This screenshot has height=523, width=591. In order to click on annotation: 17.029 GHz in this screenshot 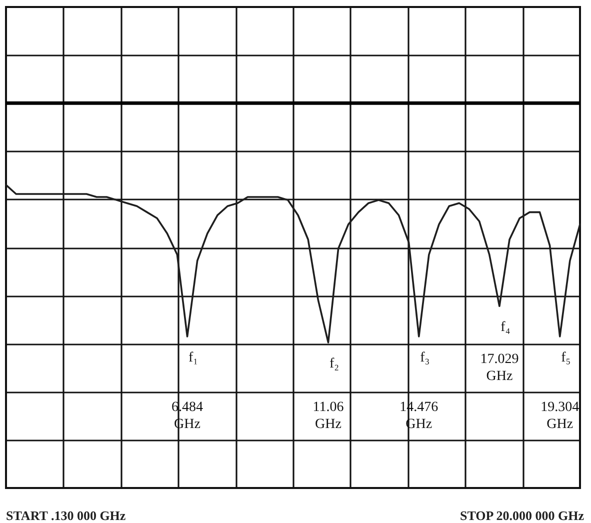, I will do `click(499, 368)`.